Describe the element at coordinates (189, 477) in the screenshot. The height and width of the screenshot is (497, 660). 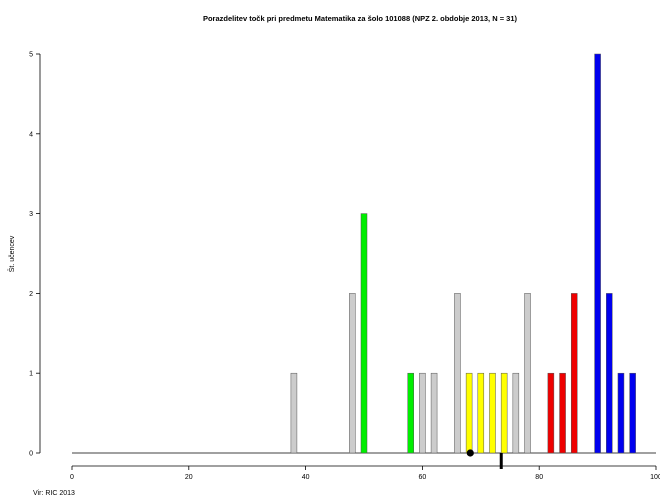
I see `x-tick-label: 20` at that location.